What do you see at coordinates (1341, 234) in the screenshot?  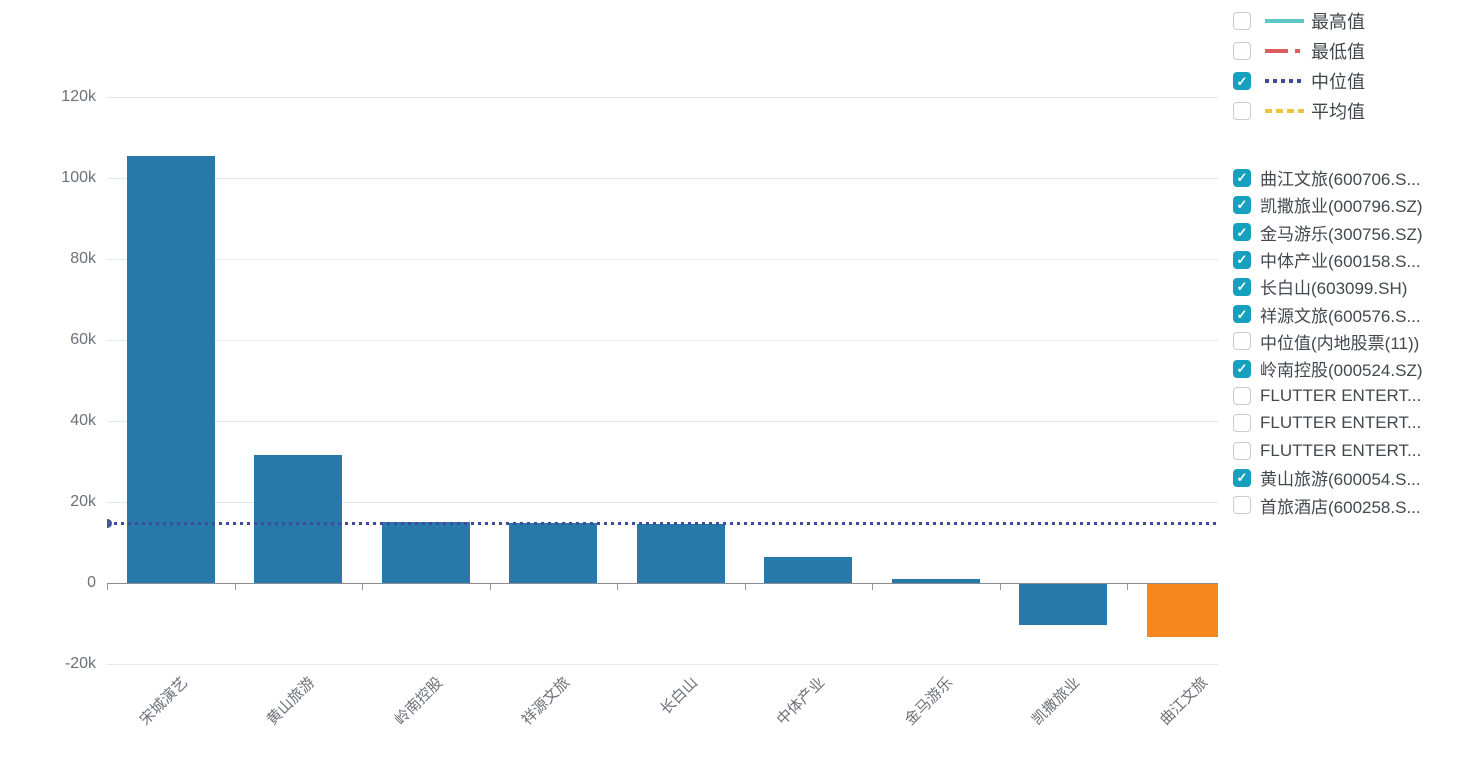 I see `series-legend-label: 金马游乐(300756.SZ)` at bounding box center [1341, 234].